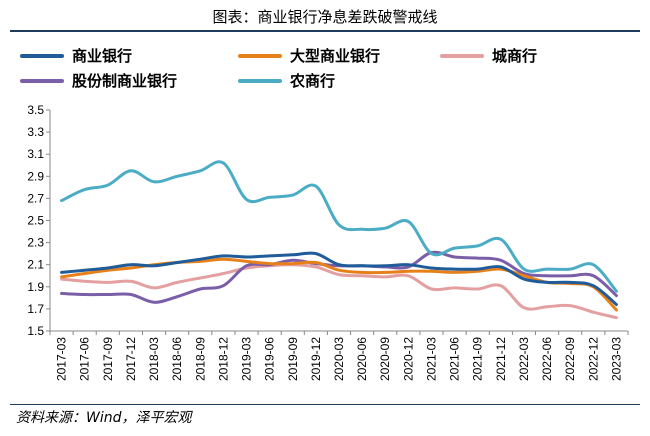 The height and width of the screenshot is (436, 650). What do you see at coordinates (593, 359) in the screenshot?
I see `x-tick-label: 2022-12` at bounding box center [593, 359].